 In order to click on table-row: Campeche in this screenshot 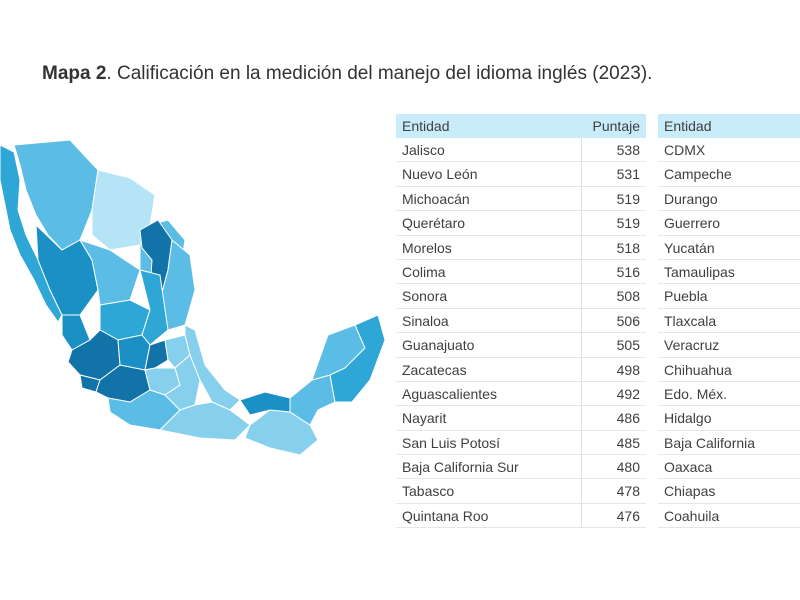, I will do `click(729, 174)`.